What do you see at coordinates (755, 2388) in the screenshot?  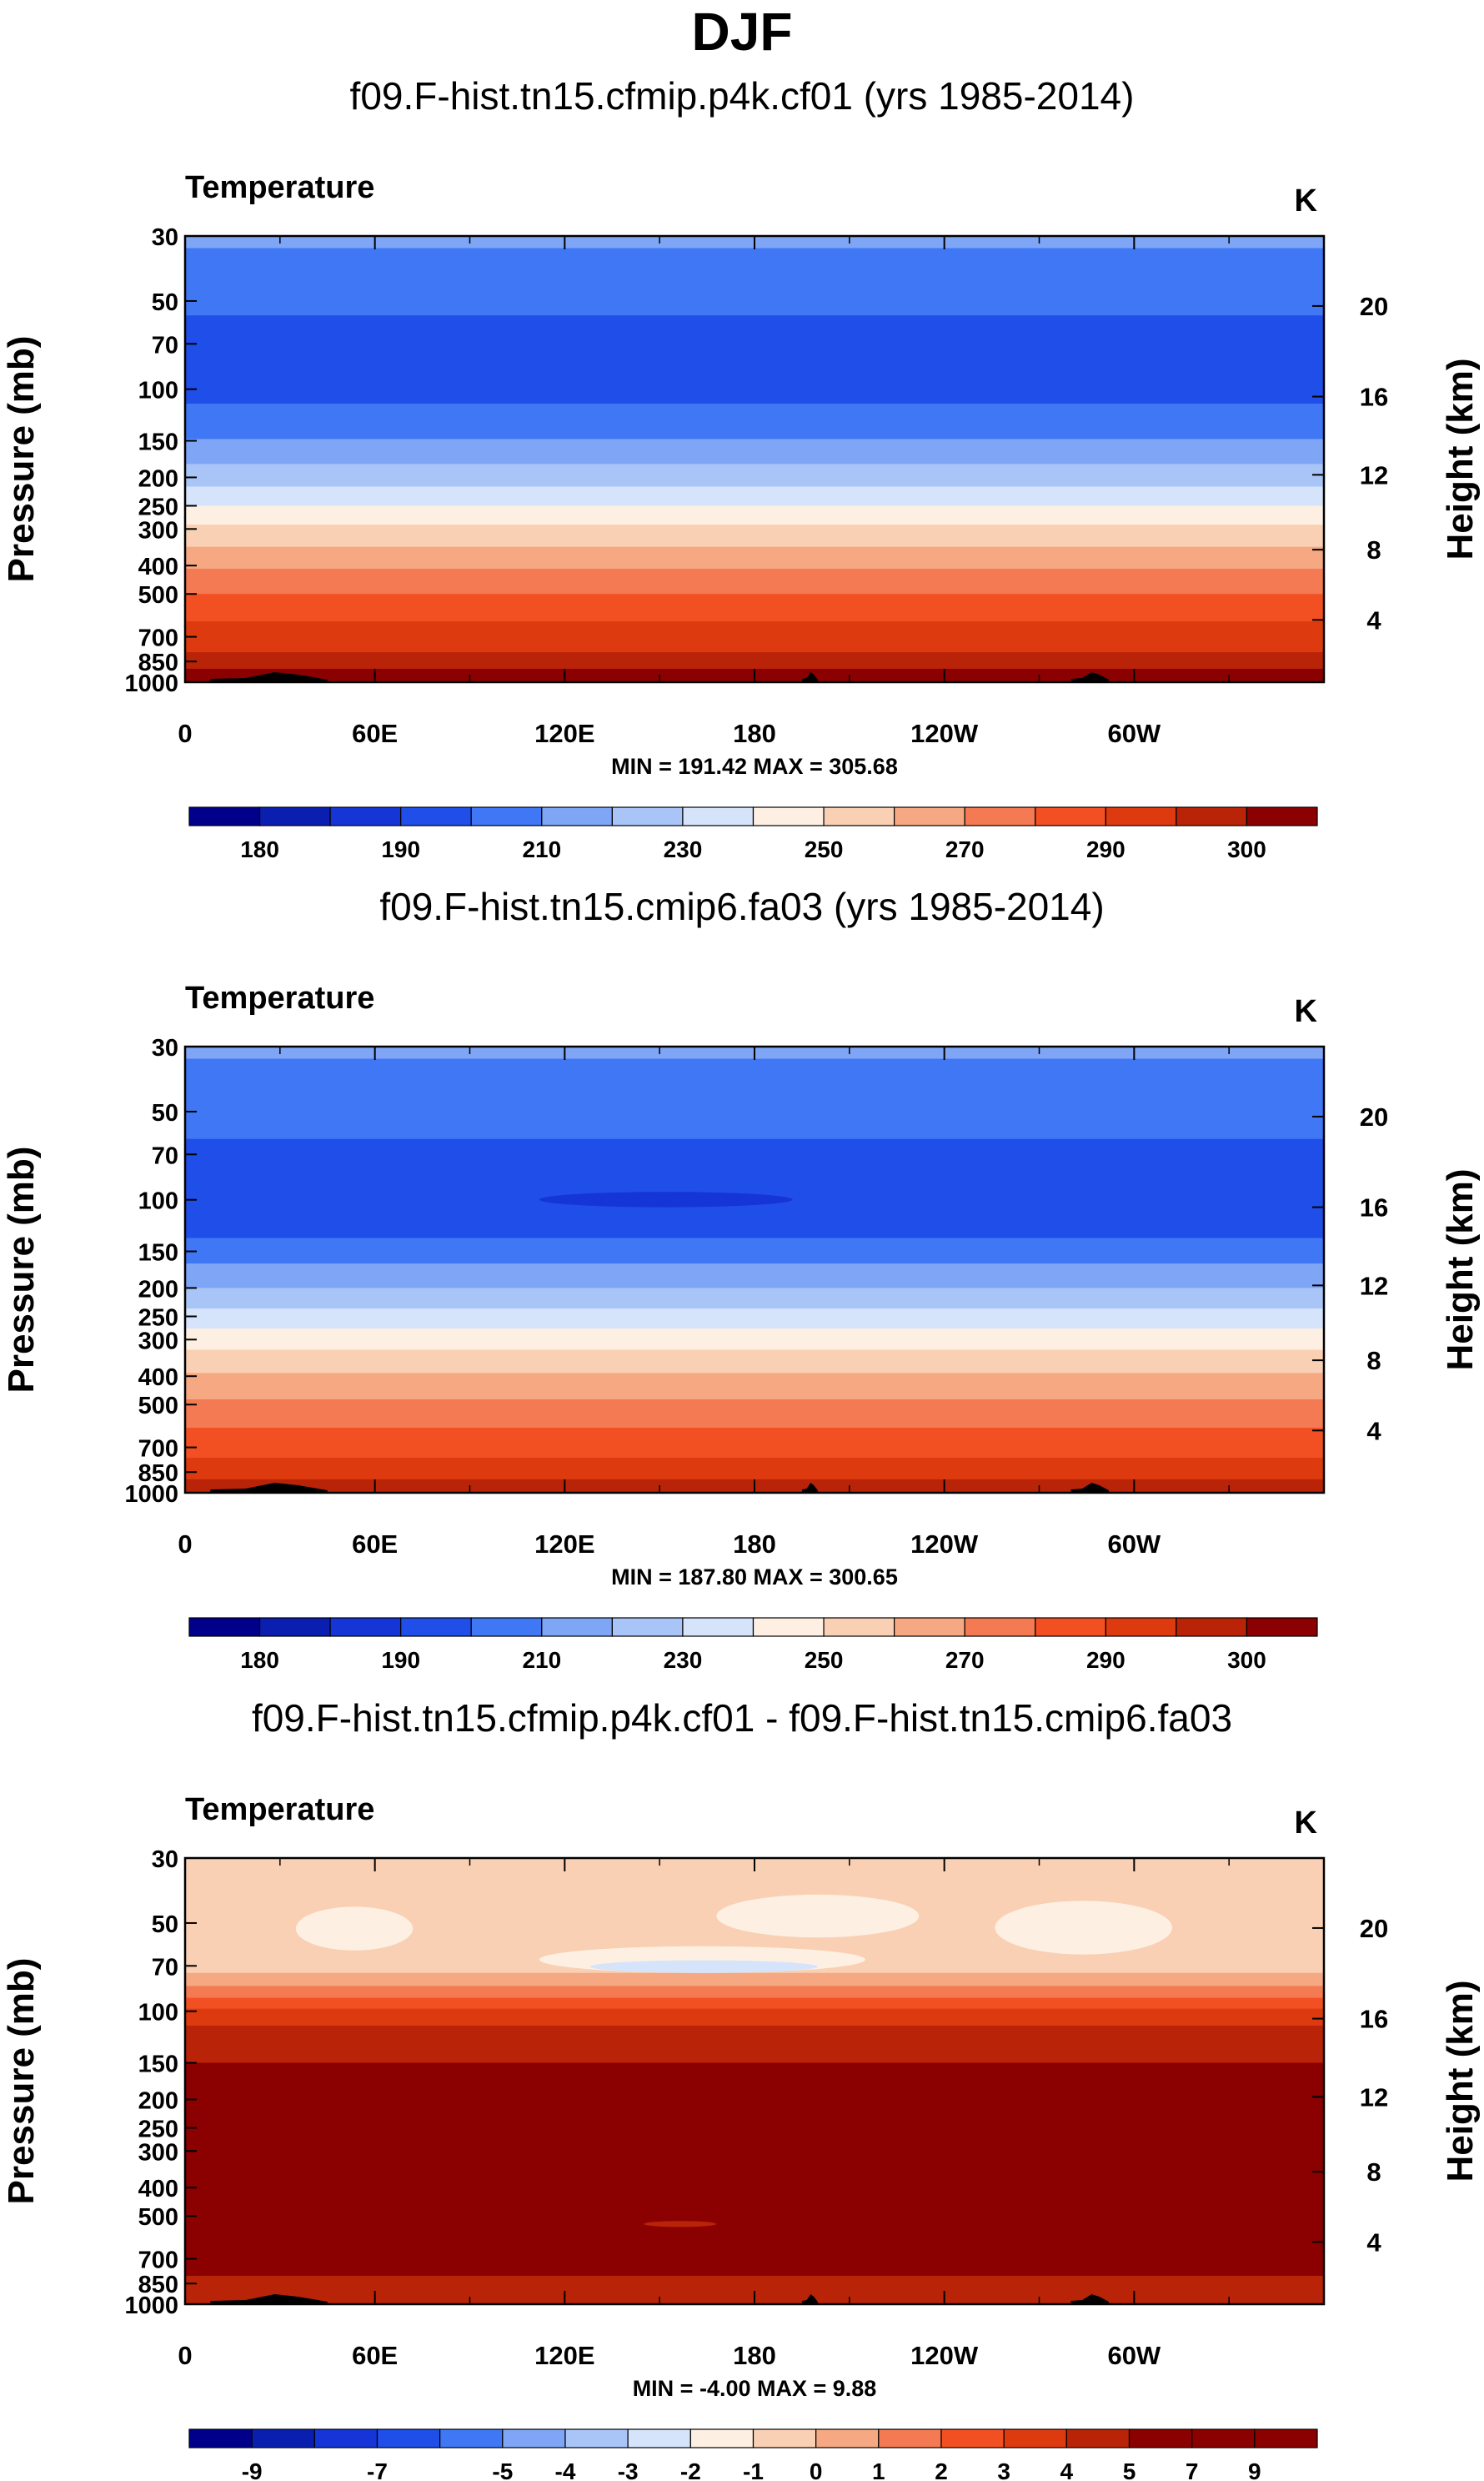 I see `min-max-stats: MIN = -4.00 MAX = 9.88` at bounding box center [755, 2388].